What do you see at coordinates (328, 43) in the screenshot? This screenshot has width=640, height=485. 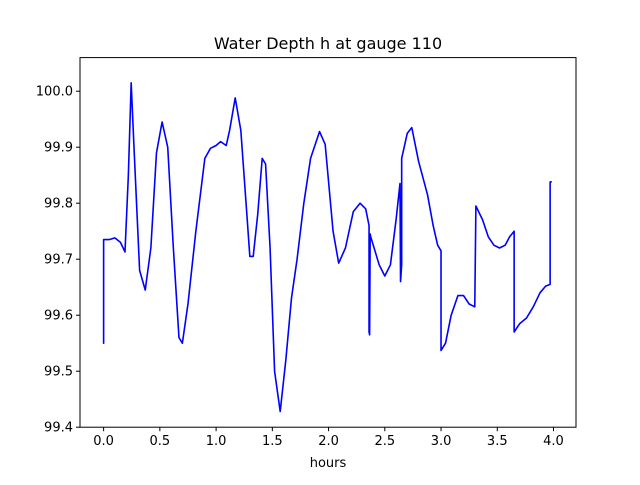 I see `chart-title: Water Depth h at gauge 110` at bounding box center [328, 43].